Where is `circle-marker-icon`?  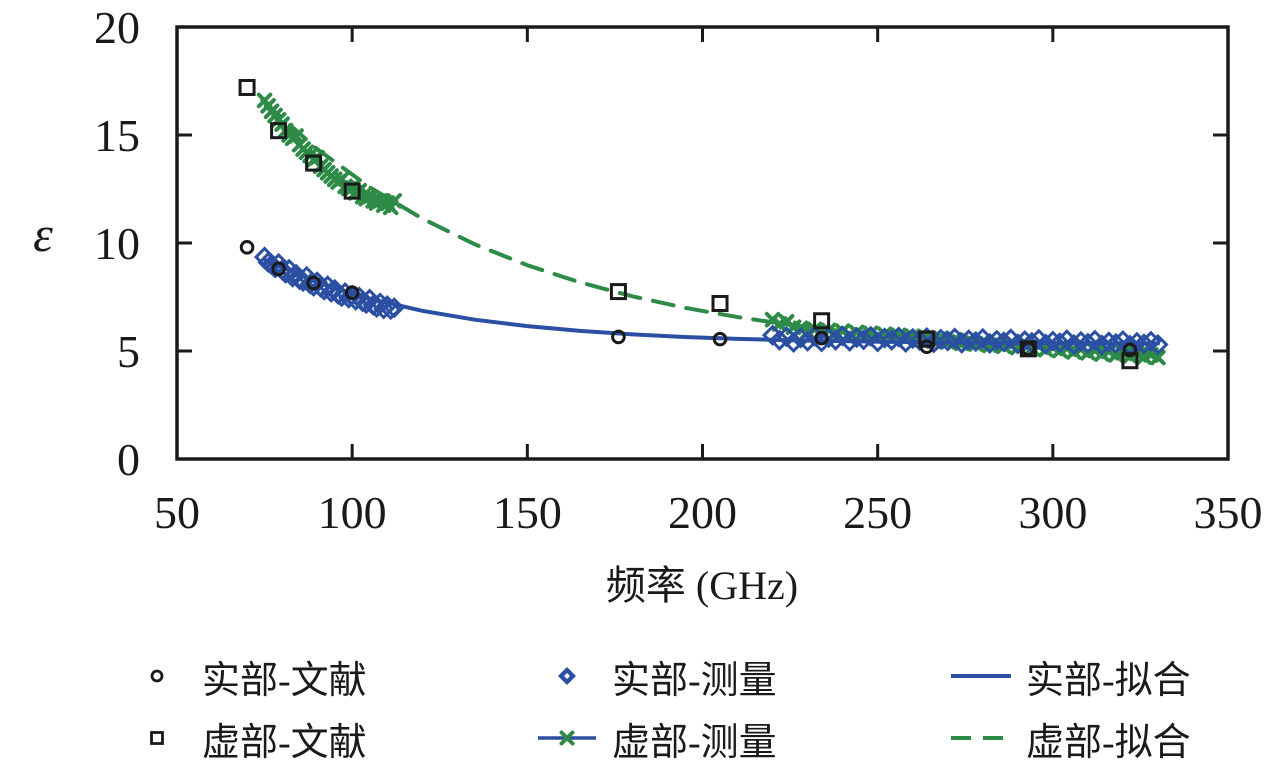 circle-marker-icon is located at coordinates (157, 676).